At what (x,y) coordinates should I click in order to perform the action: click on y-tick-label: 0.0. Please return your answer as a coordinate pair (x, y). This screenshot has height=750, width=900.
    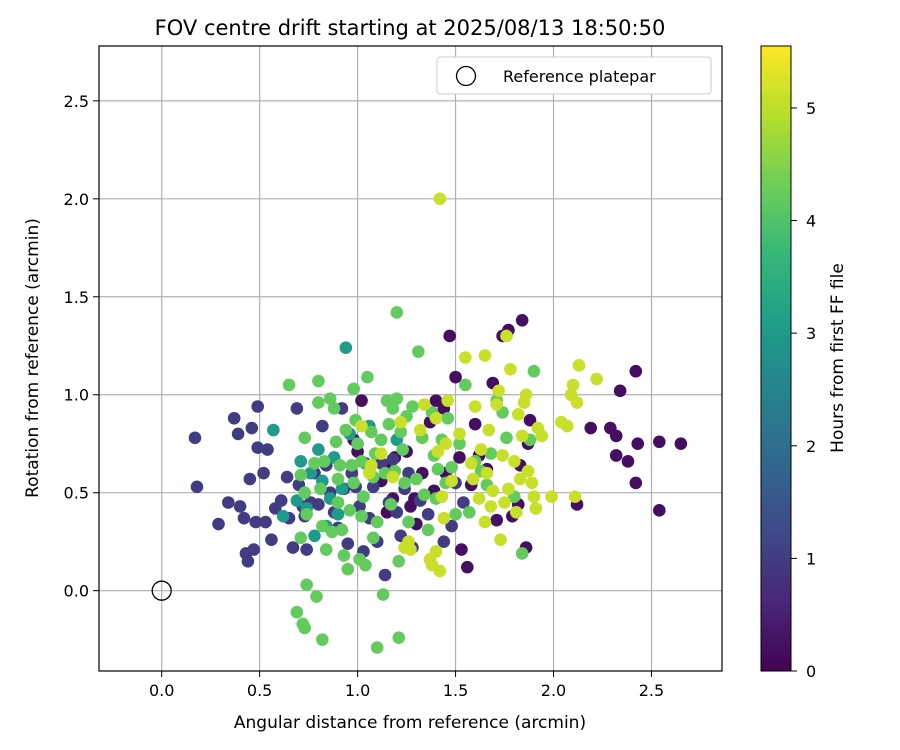
    Looking at the image, I should click on (76, 591).